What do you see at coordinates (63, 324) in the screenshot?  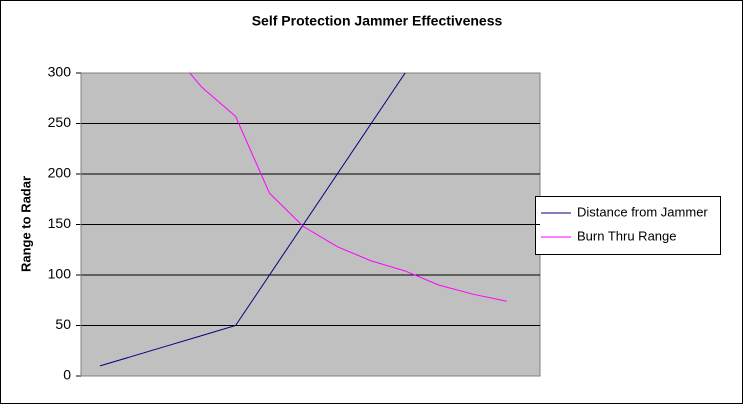 I see `y-tick-label: 50` at bounding box center [63, 324].